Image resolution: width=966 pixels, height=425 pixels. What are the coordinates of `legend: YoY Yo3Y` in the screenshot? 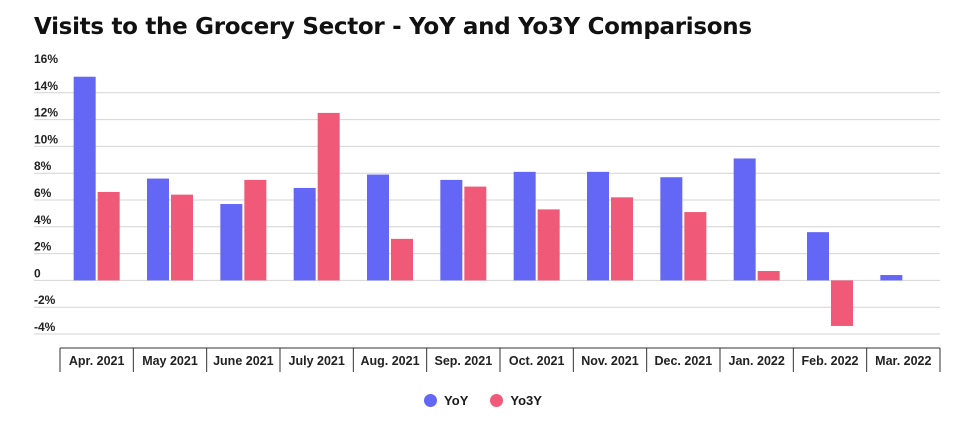 It's located at (483, 400).